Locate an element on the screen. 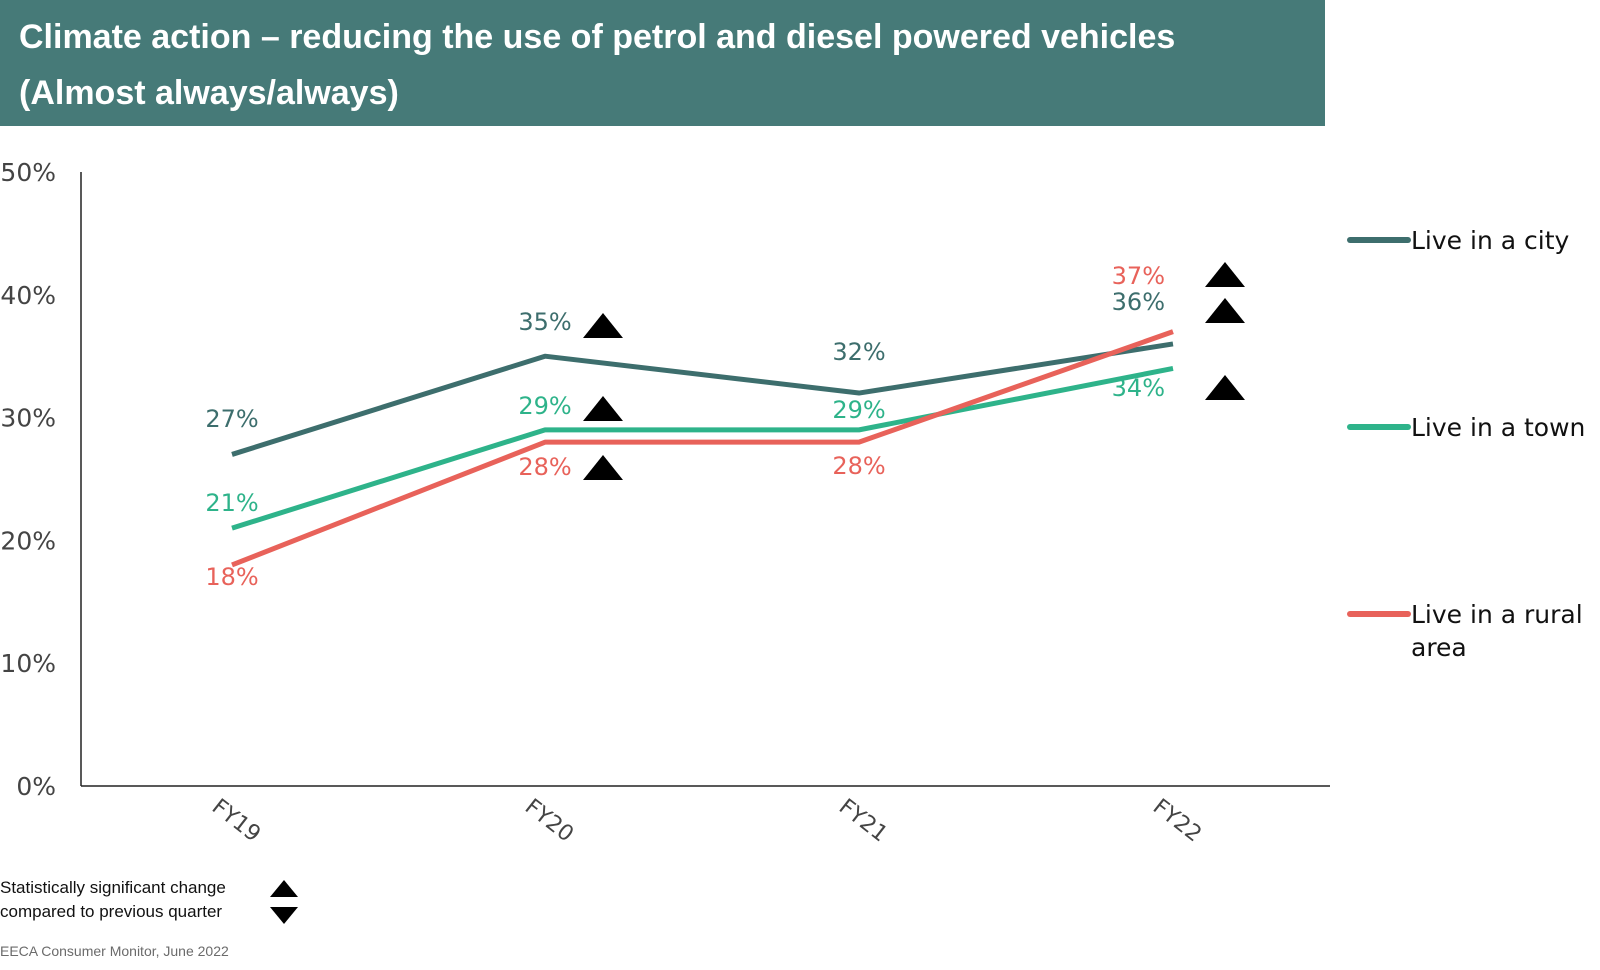 This screenshot has width=1600, height=970. y-tick-label: 10% is located at coordinates (28, 663).